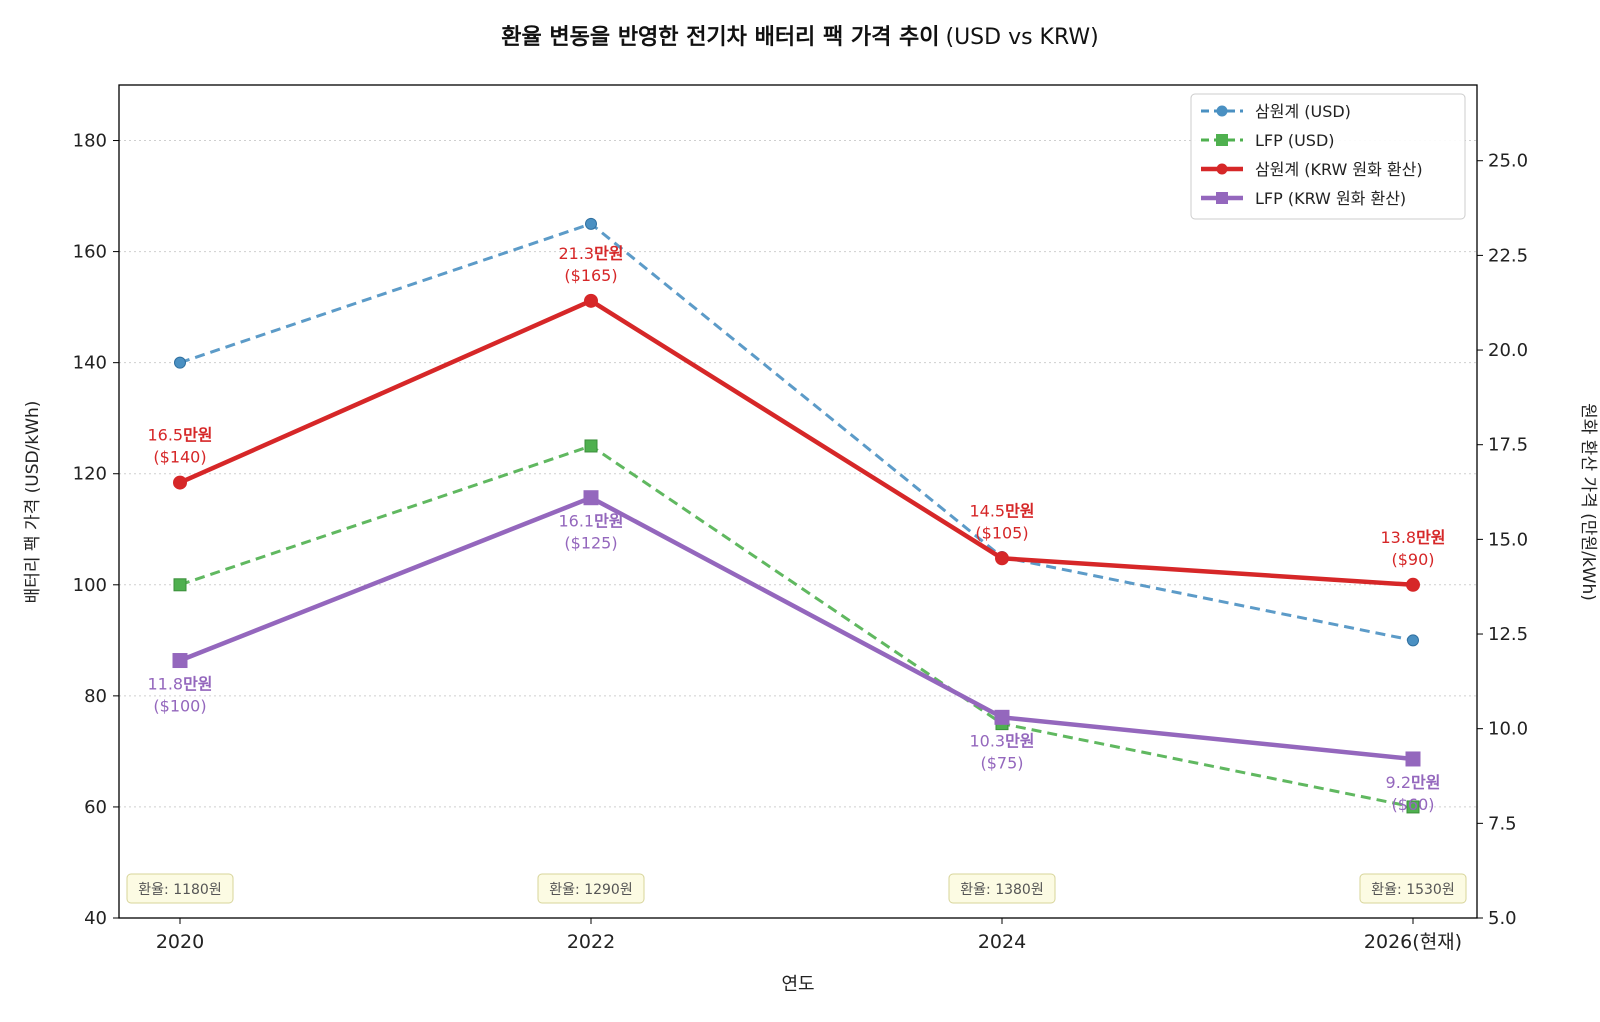 Image resolution: width=1600 pixels, height=1022 pixels. What do you see at coordinates (179, 706) in the screenshot?
I see `data-label-usd: ($100)` at bounding box center [179, 706].